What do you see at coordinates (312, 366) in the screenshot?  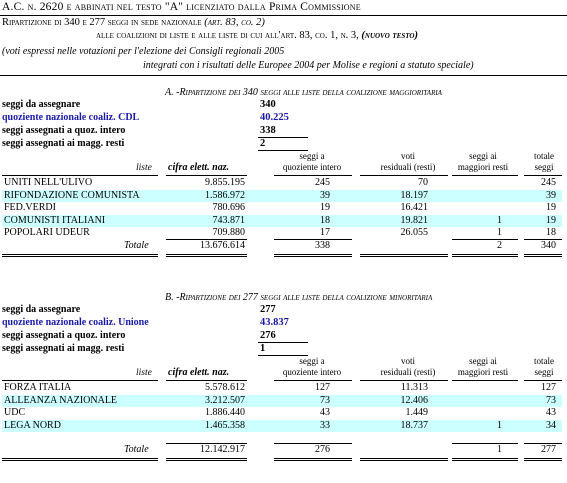 I see `section_b-col-seggi-quoz: seggi a quoziente intero` at bounding box center [312, 366].